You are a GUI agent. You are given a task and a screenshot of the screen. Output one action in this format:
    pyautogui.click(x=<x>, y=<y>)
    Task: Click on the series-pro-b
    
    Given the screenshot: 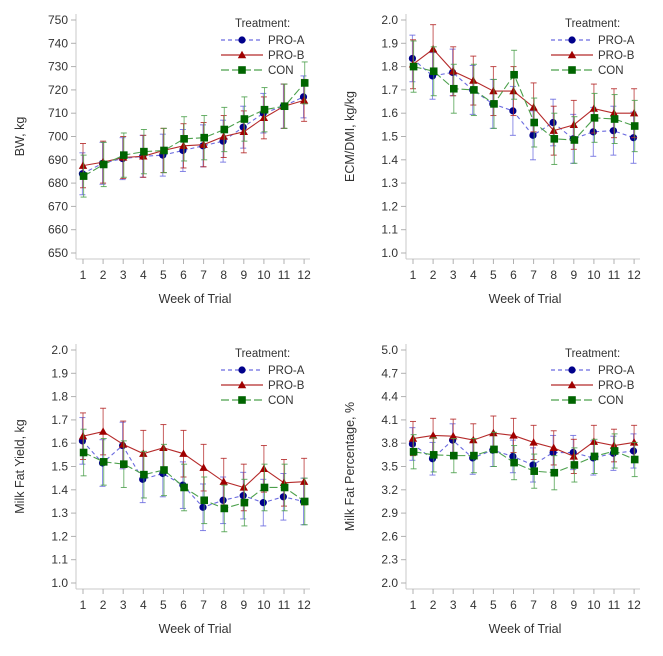 What is the action you would take?
    pyautogui.click(x=193, y=459)
    